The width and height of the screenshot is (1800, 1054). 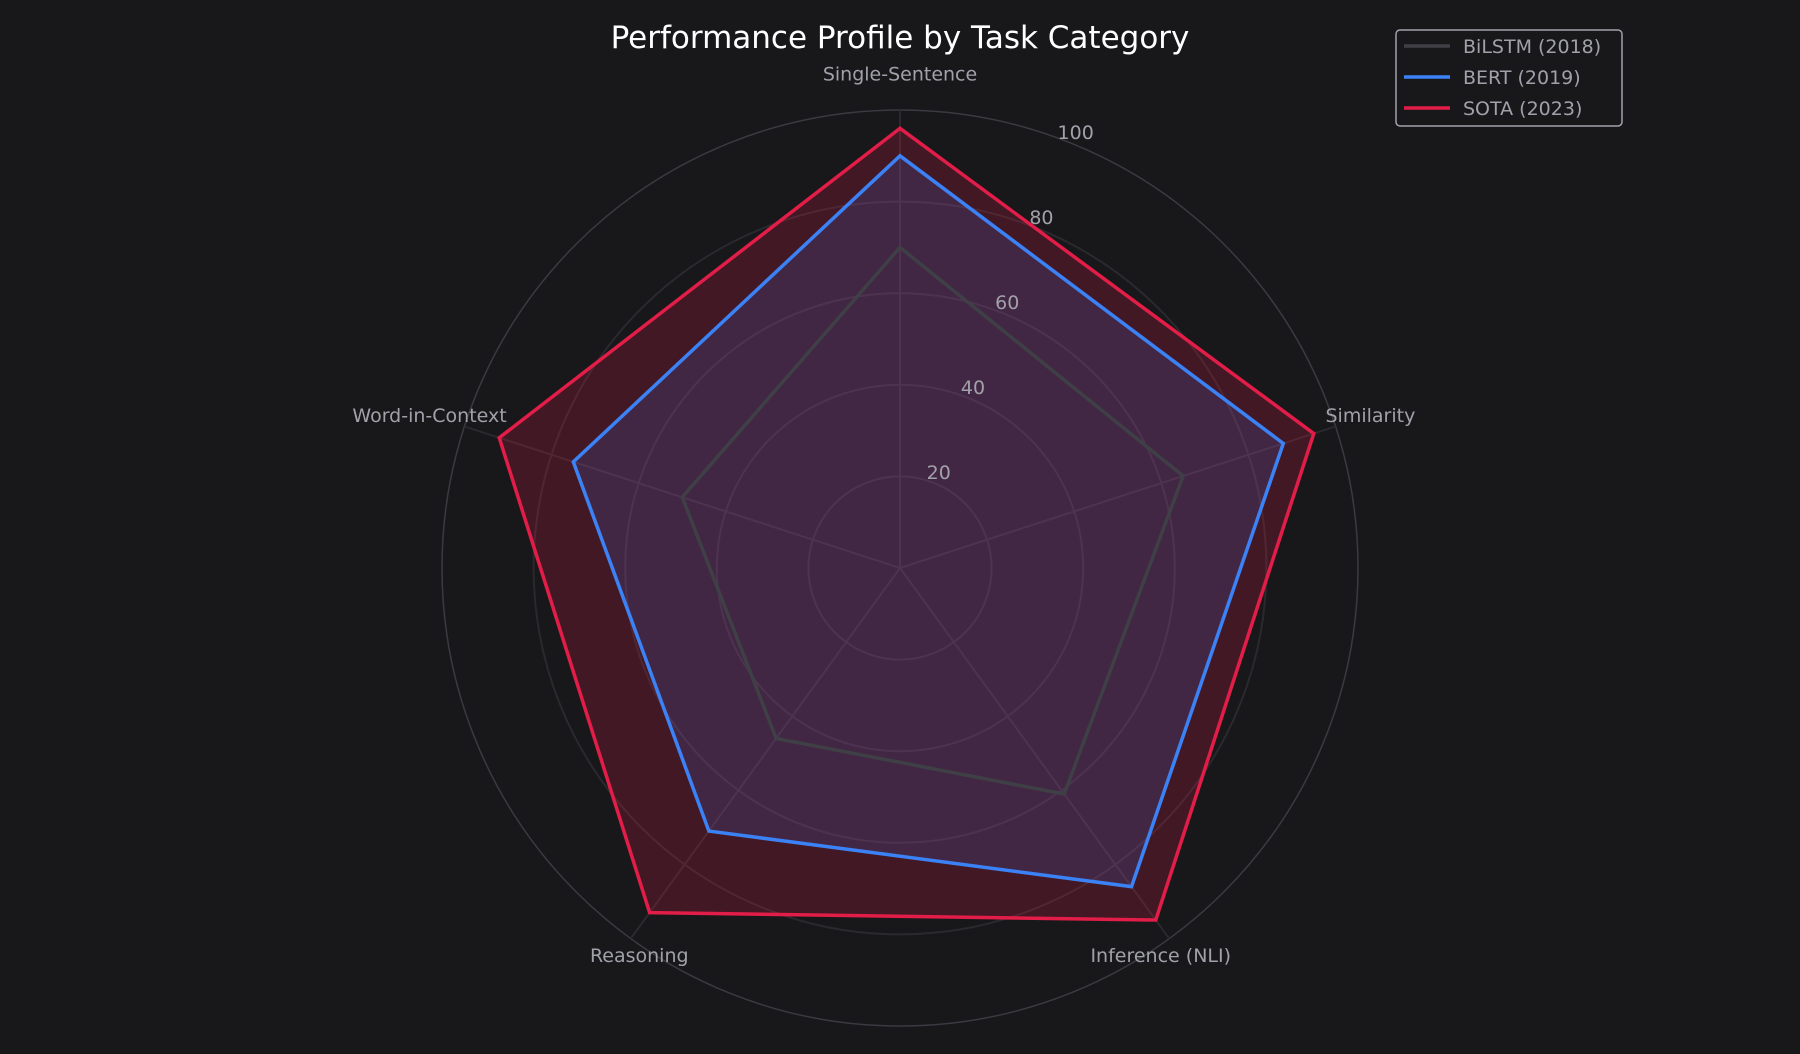 I want to click on category-label: Single-Sentence, so click(x=900, y=74).